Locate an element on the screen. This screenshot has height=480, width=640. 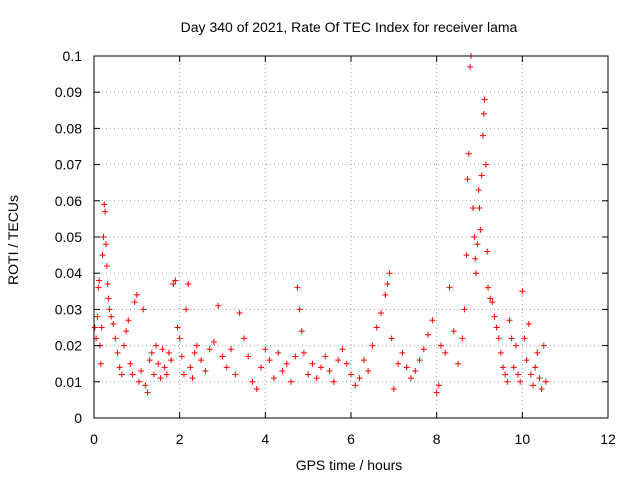
x-tick-label: 12 is located at coordinates (608, 439).